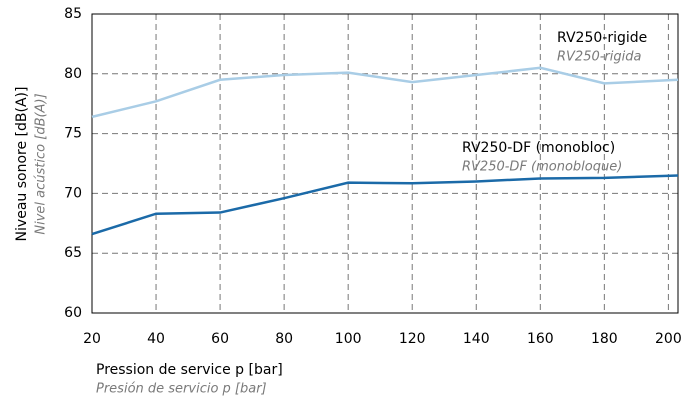  Describe the element at coordinates (220, 339) in the screenshot. I see `x-tick-label: 60` at that location.